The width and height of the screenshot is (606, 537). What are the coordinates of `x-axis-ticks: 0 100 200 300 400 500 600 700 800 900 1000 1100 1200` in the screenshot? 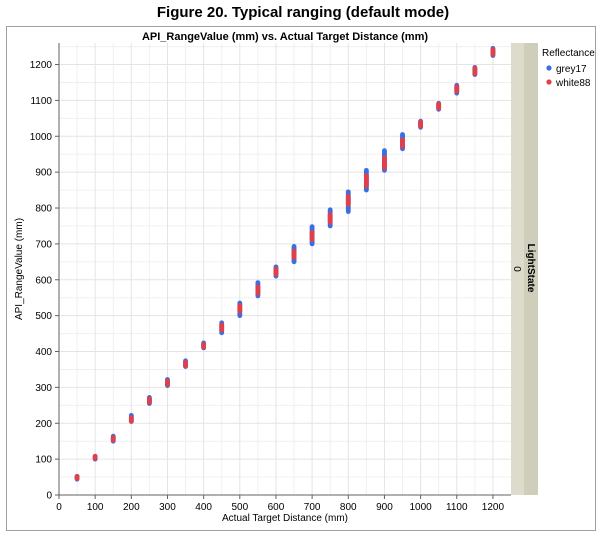 It's located at (280, 504).